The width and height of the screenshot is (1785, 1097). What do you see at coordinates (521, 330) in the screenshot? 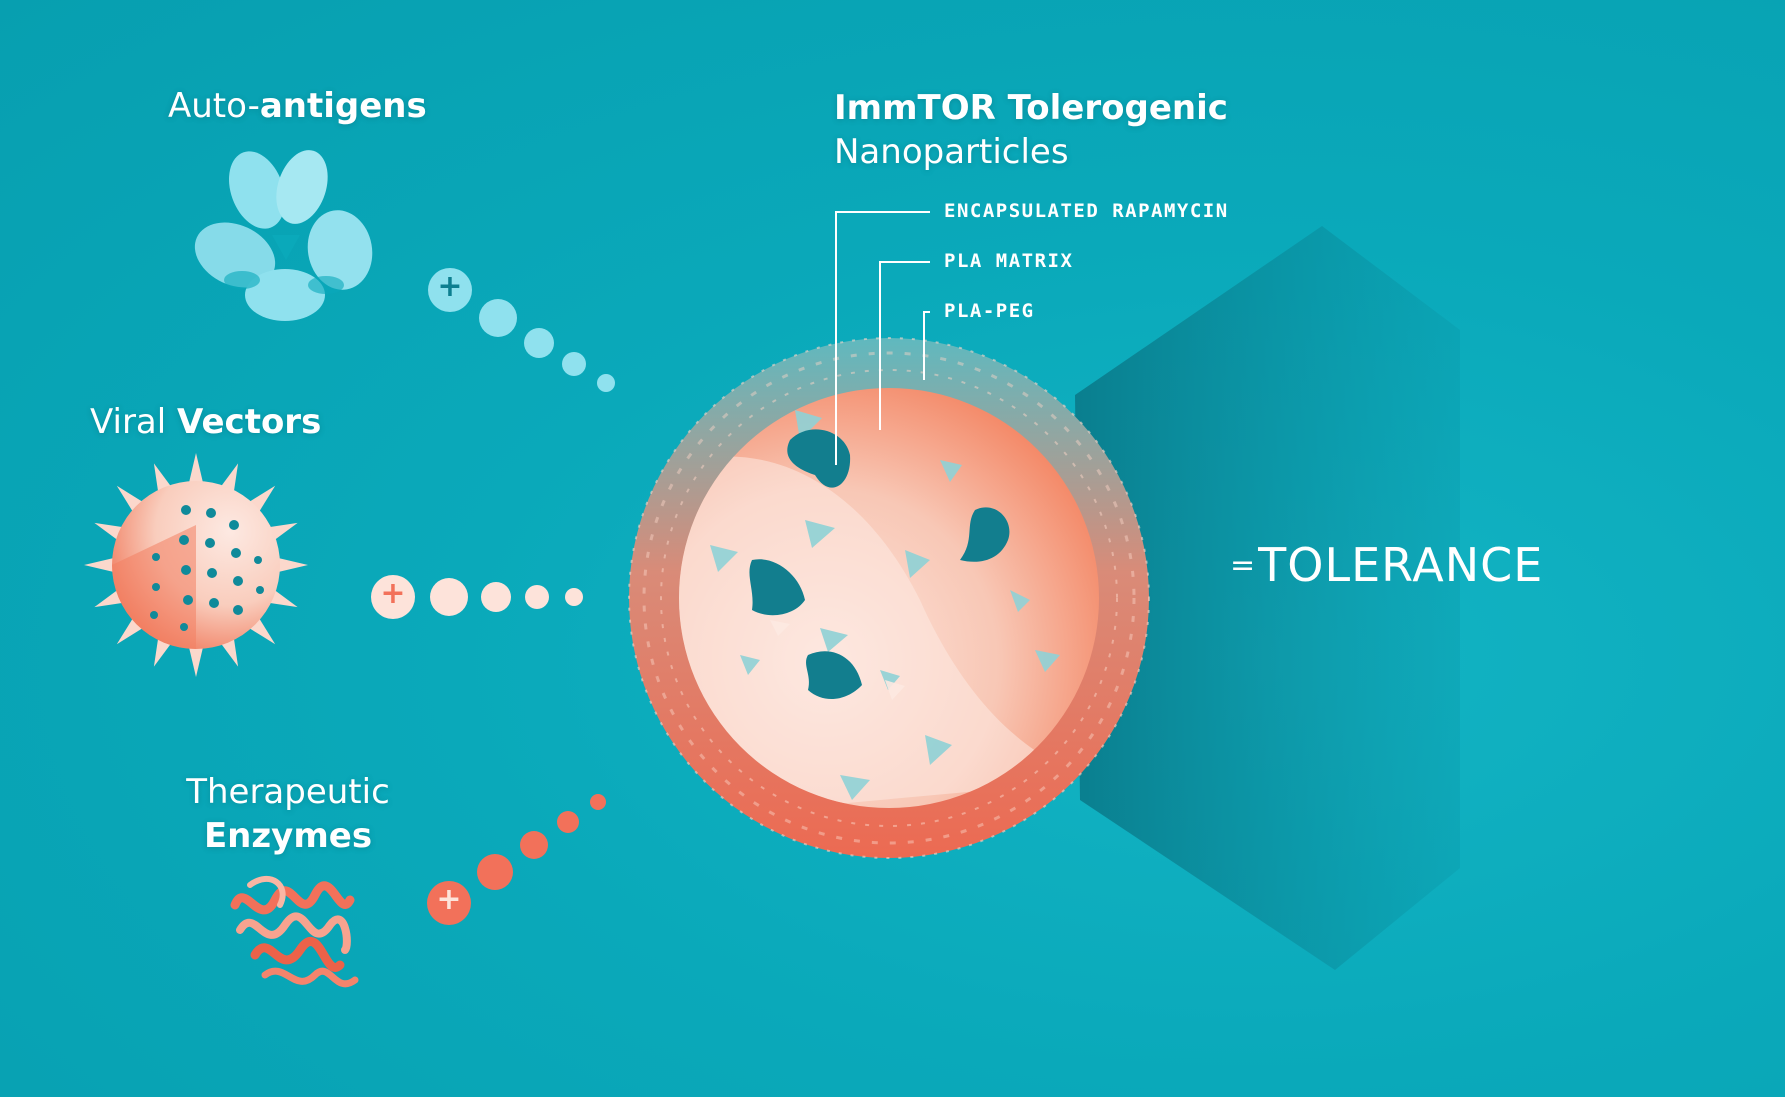
I see `antigen-connector` at bounding box center [521, 330].